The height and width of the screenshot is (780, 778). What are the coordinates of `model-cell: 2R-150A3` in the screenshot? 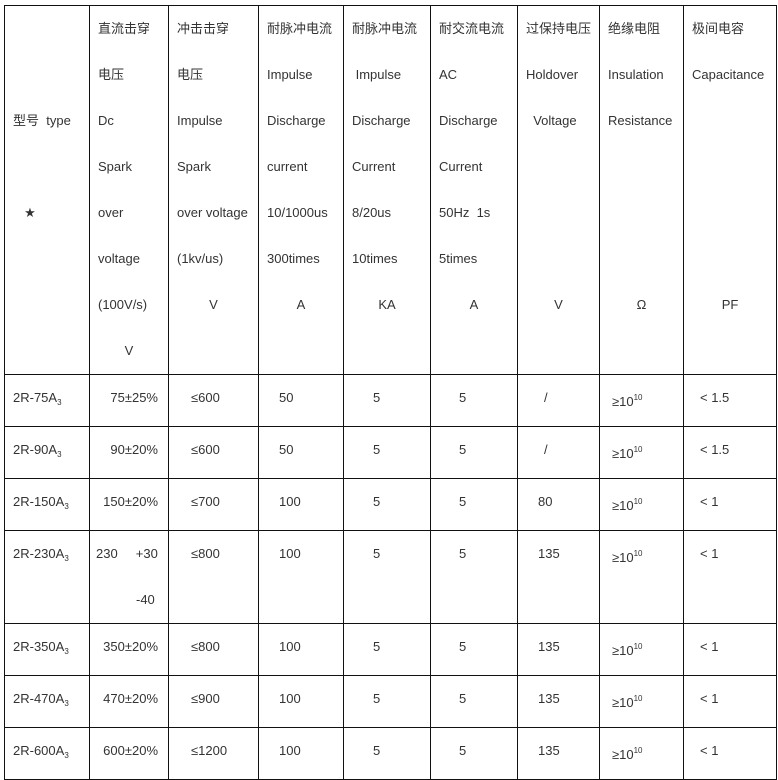 It's located at (47, 504).